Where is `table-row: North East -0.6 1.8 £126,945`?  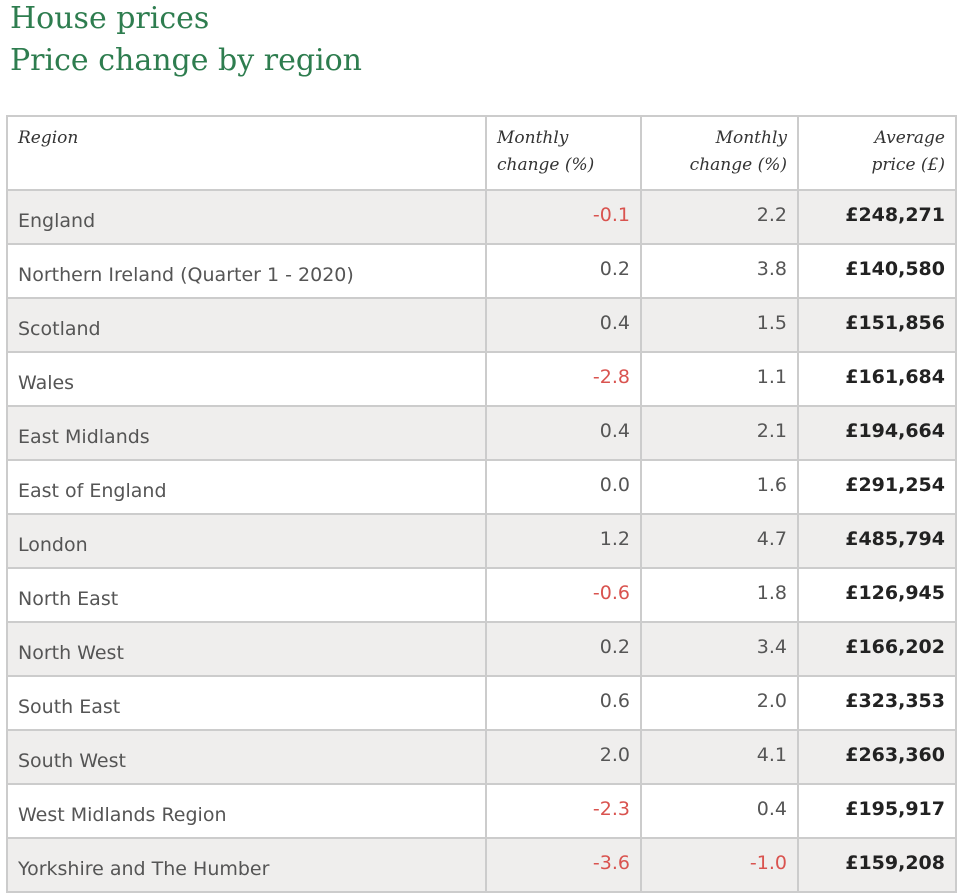
table-row: North East -0.6 1.8 £126,945 is located at coordinates (481, 595).